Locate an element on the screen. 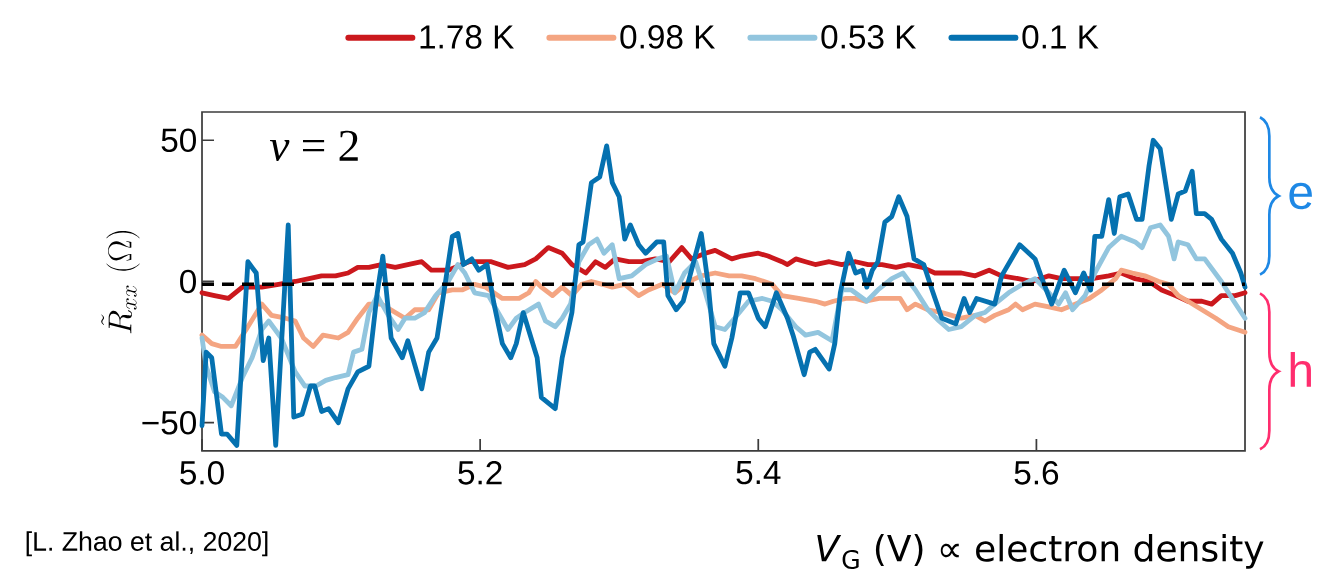 Image resolution: width=1332 pixels, height=580 pixels. legend-label: 0.98 K is located at coordinates (668, 37).